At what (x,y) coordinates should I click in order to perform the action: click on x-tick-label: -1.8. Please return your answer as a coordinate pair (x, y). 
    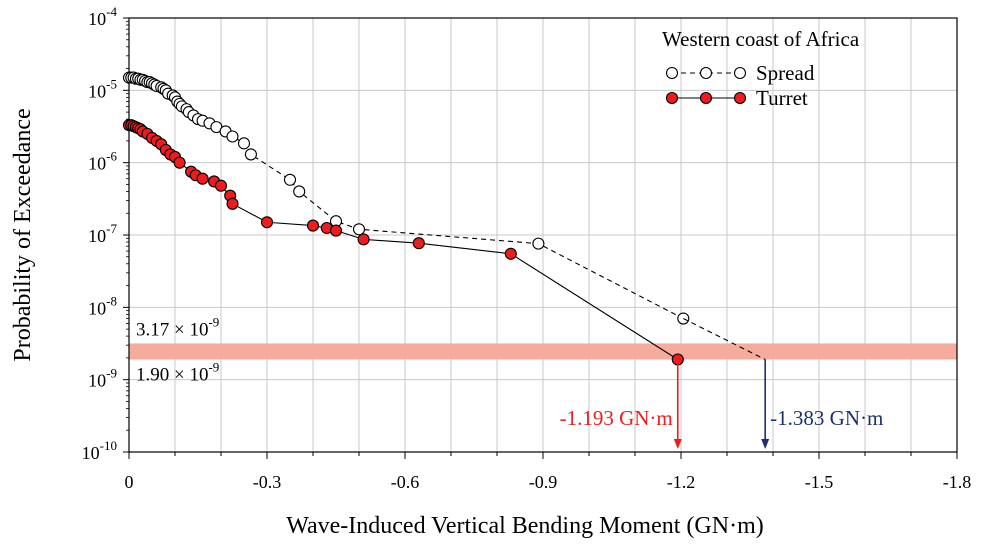
    Looking at the image, I should click on (957, 482).